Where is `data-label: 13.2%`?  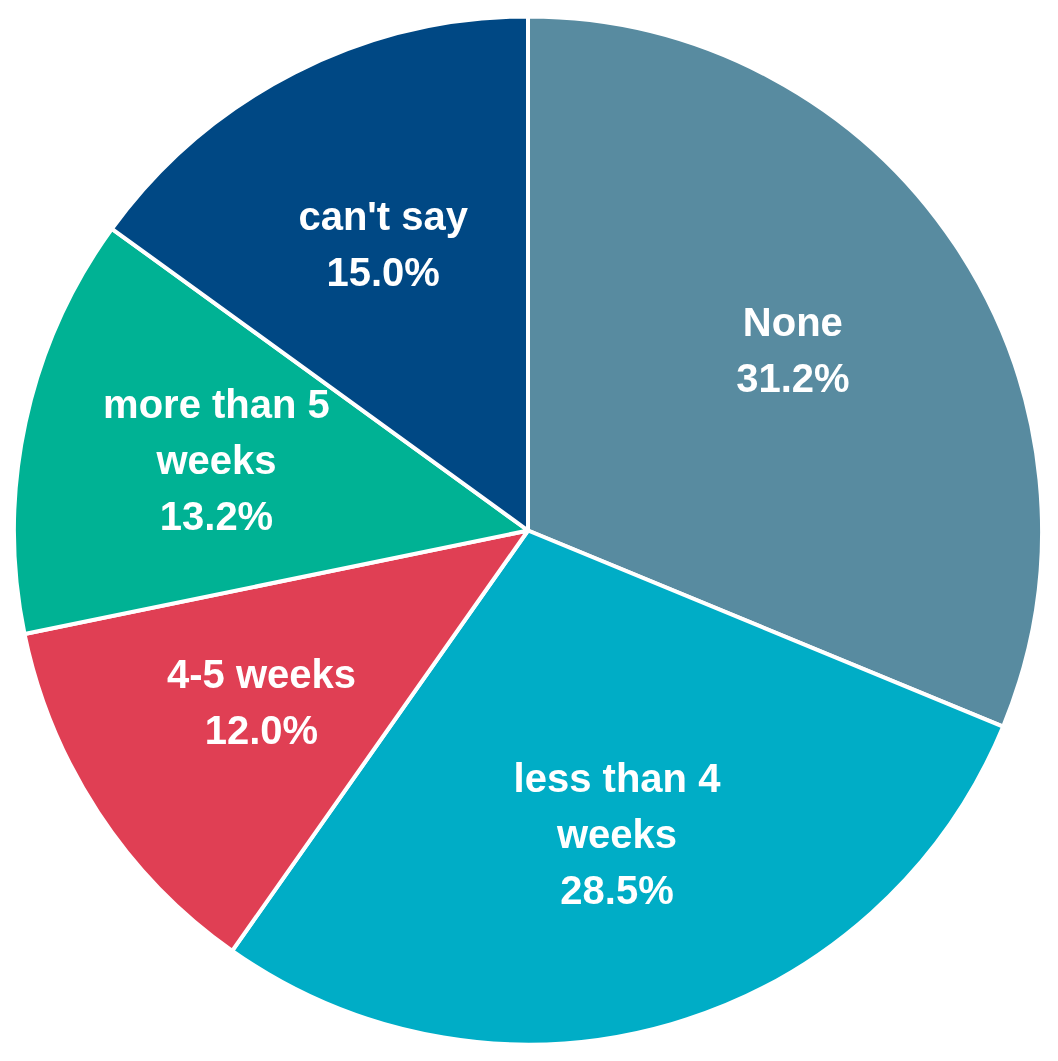 data-label: 13.2% is located at coordinates (216, 516).